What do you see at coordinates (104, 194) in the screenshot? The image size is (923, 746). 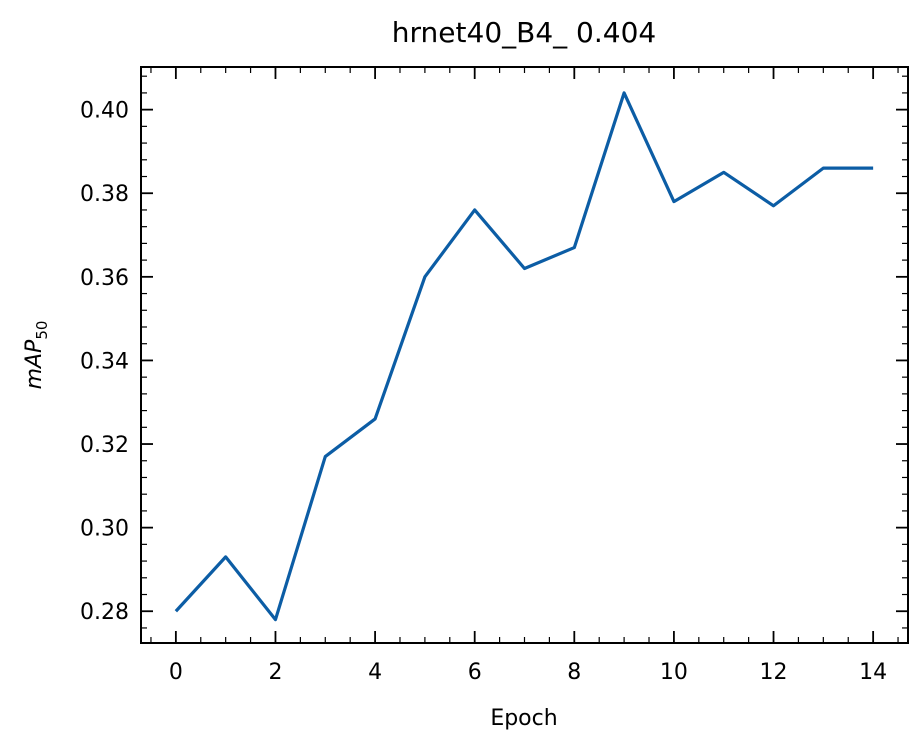 I see `y-tick-label: 0.38` at bounding box center [104, 194].